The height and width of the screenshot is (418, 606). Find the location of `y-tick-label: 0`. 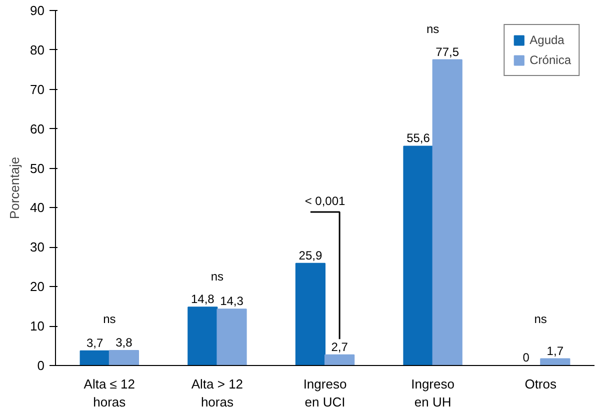

y-tick-label: 0 is located at coordinates (41, 365).